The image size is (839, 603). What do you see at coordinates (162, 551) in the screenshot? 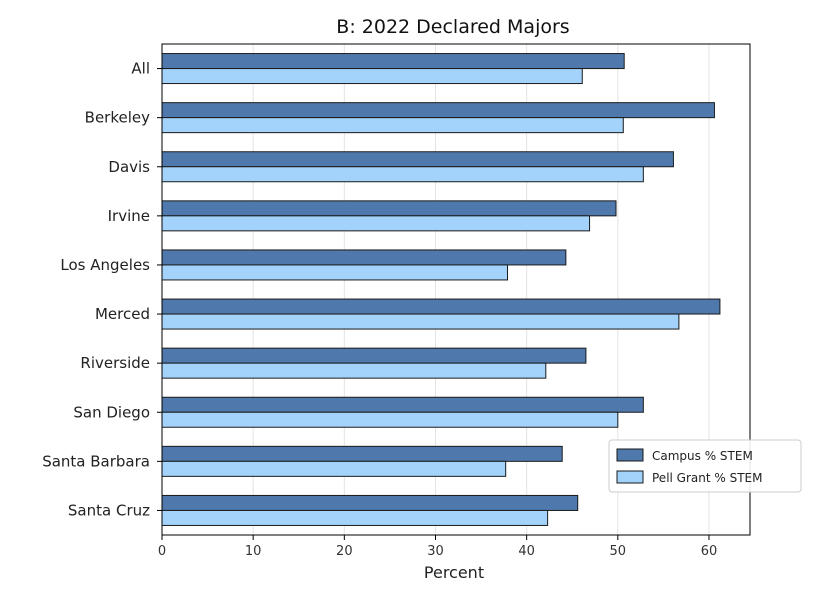
I see `x-tick-label: 0` at bounding box center [162, 551].